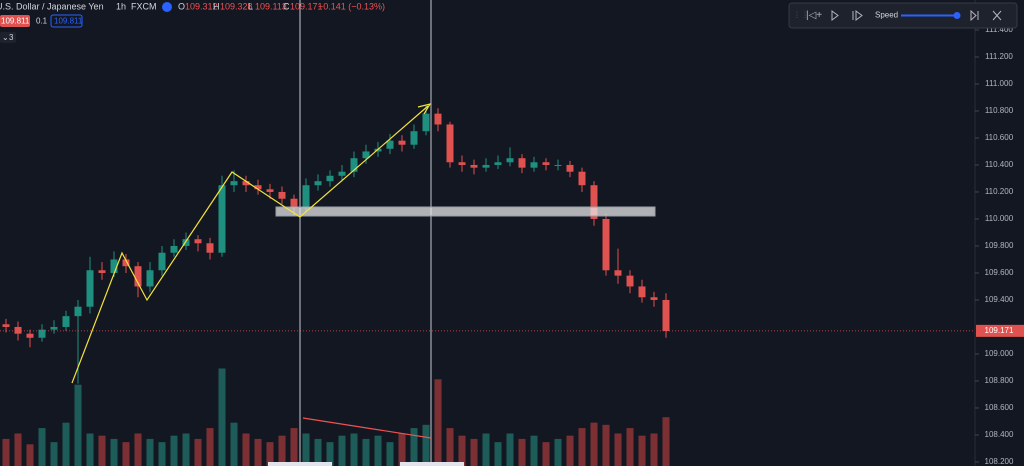 The width and height of the screenshot is (1024, 466). Describe the element at coordinates (801, 15) in the screenshot. I see `drag-handle: ⋮⋮` at that location.